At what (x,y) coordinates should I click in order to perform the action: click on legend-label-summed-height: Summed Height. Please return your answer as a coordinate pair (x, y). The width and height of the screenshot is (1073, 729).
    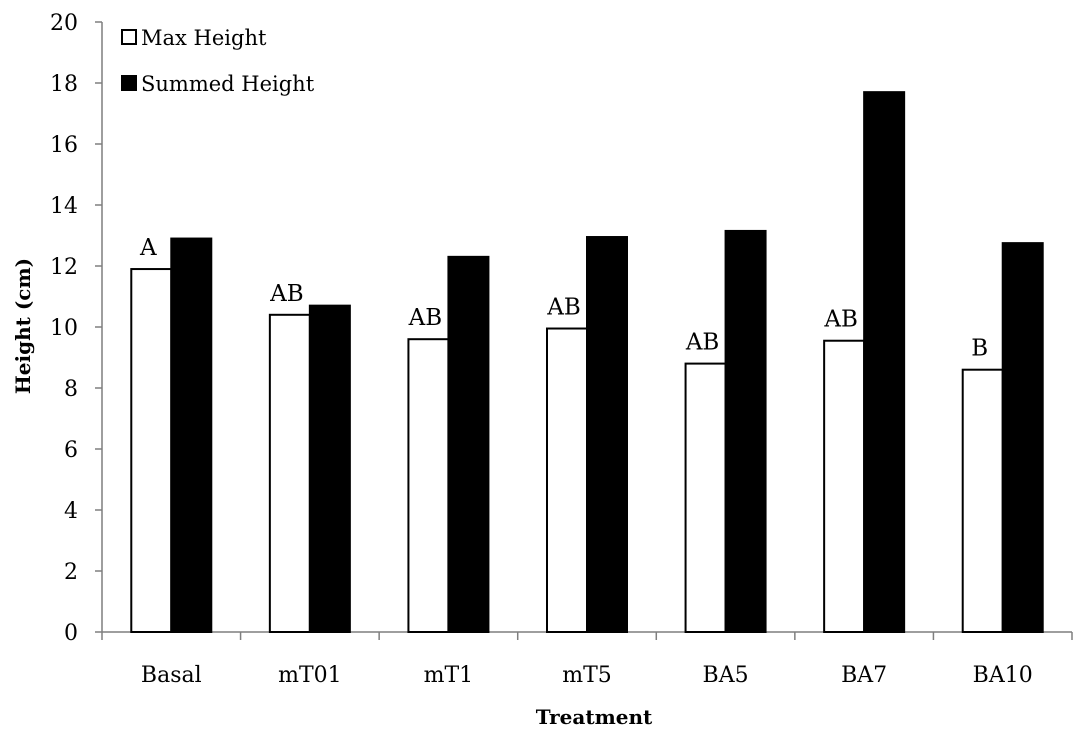
    Looking at the image, I should click on (228, 84).